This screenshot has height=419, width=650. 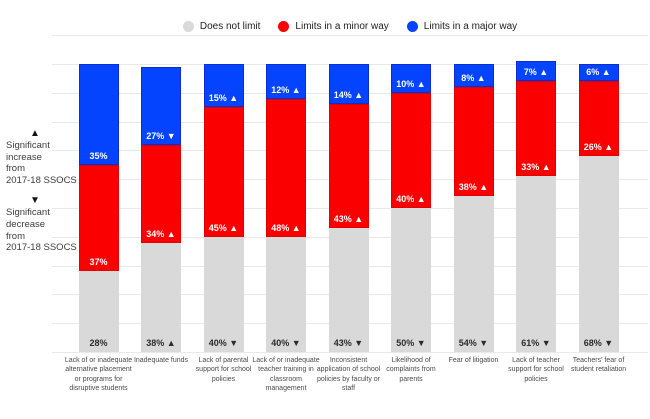 I want to click on legend-item: Does not limit, so click(x=221, y=26).